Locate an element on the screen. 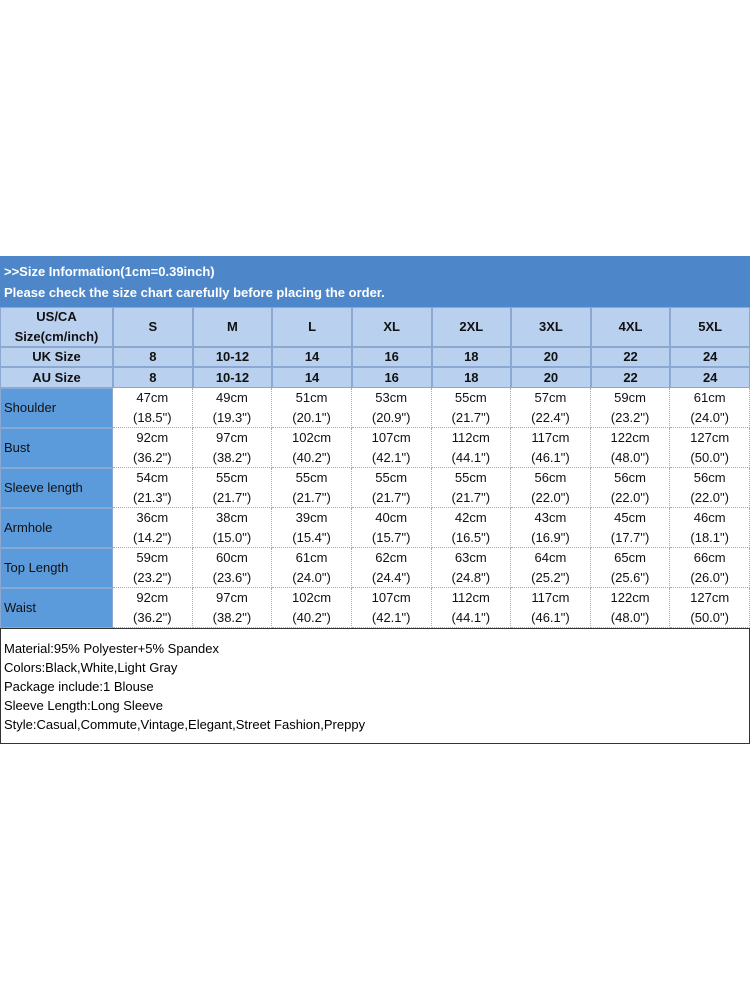 The width and height of the screenshot is (750, 1000). cell-text: (24.0") is located at coordinates (709, 417).